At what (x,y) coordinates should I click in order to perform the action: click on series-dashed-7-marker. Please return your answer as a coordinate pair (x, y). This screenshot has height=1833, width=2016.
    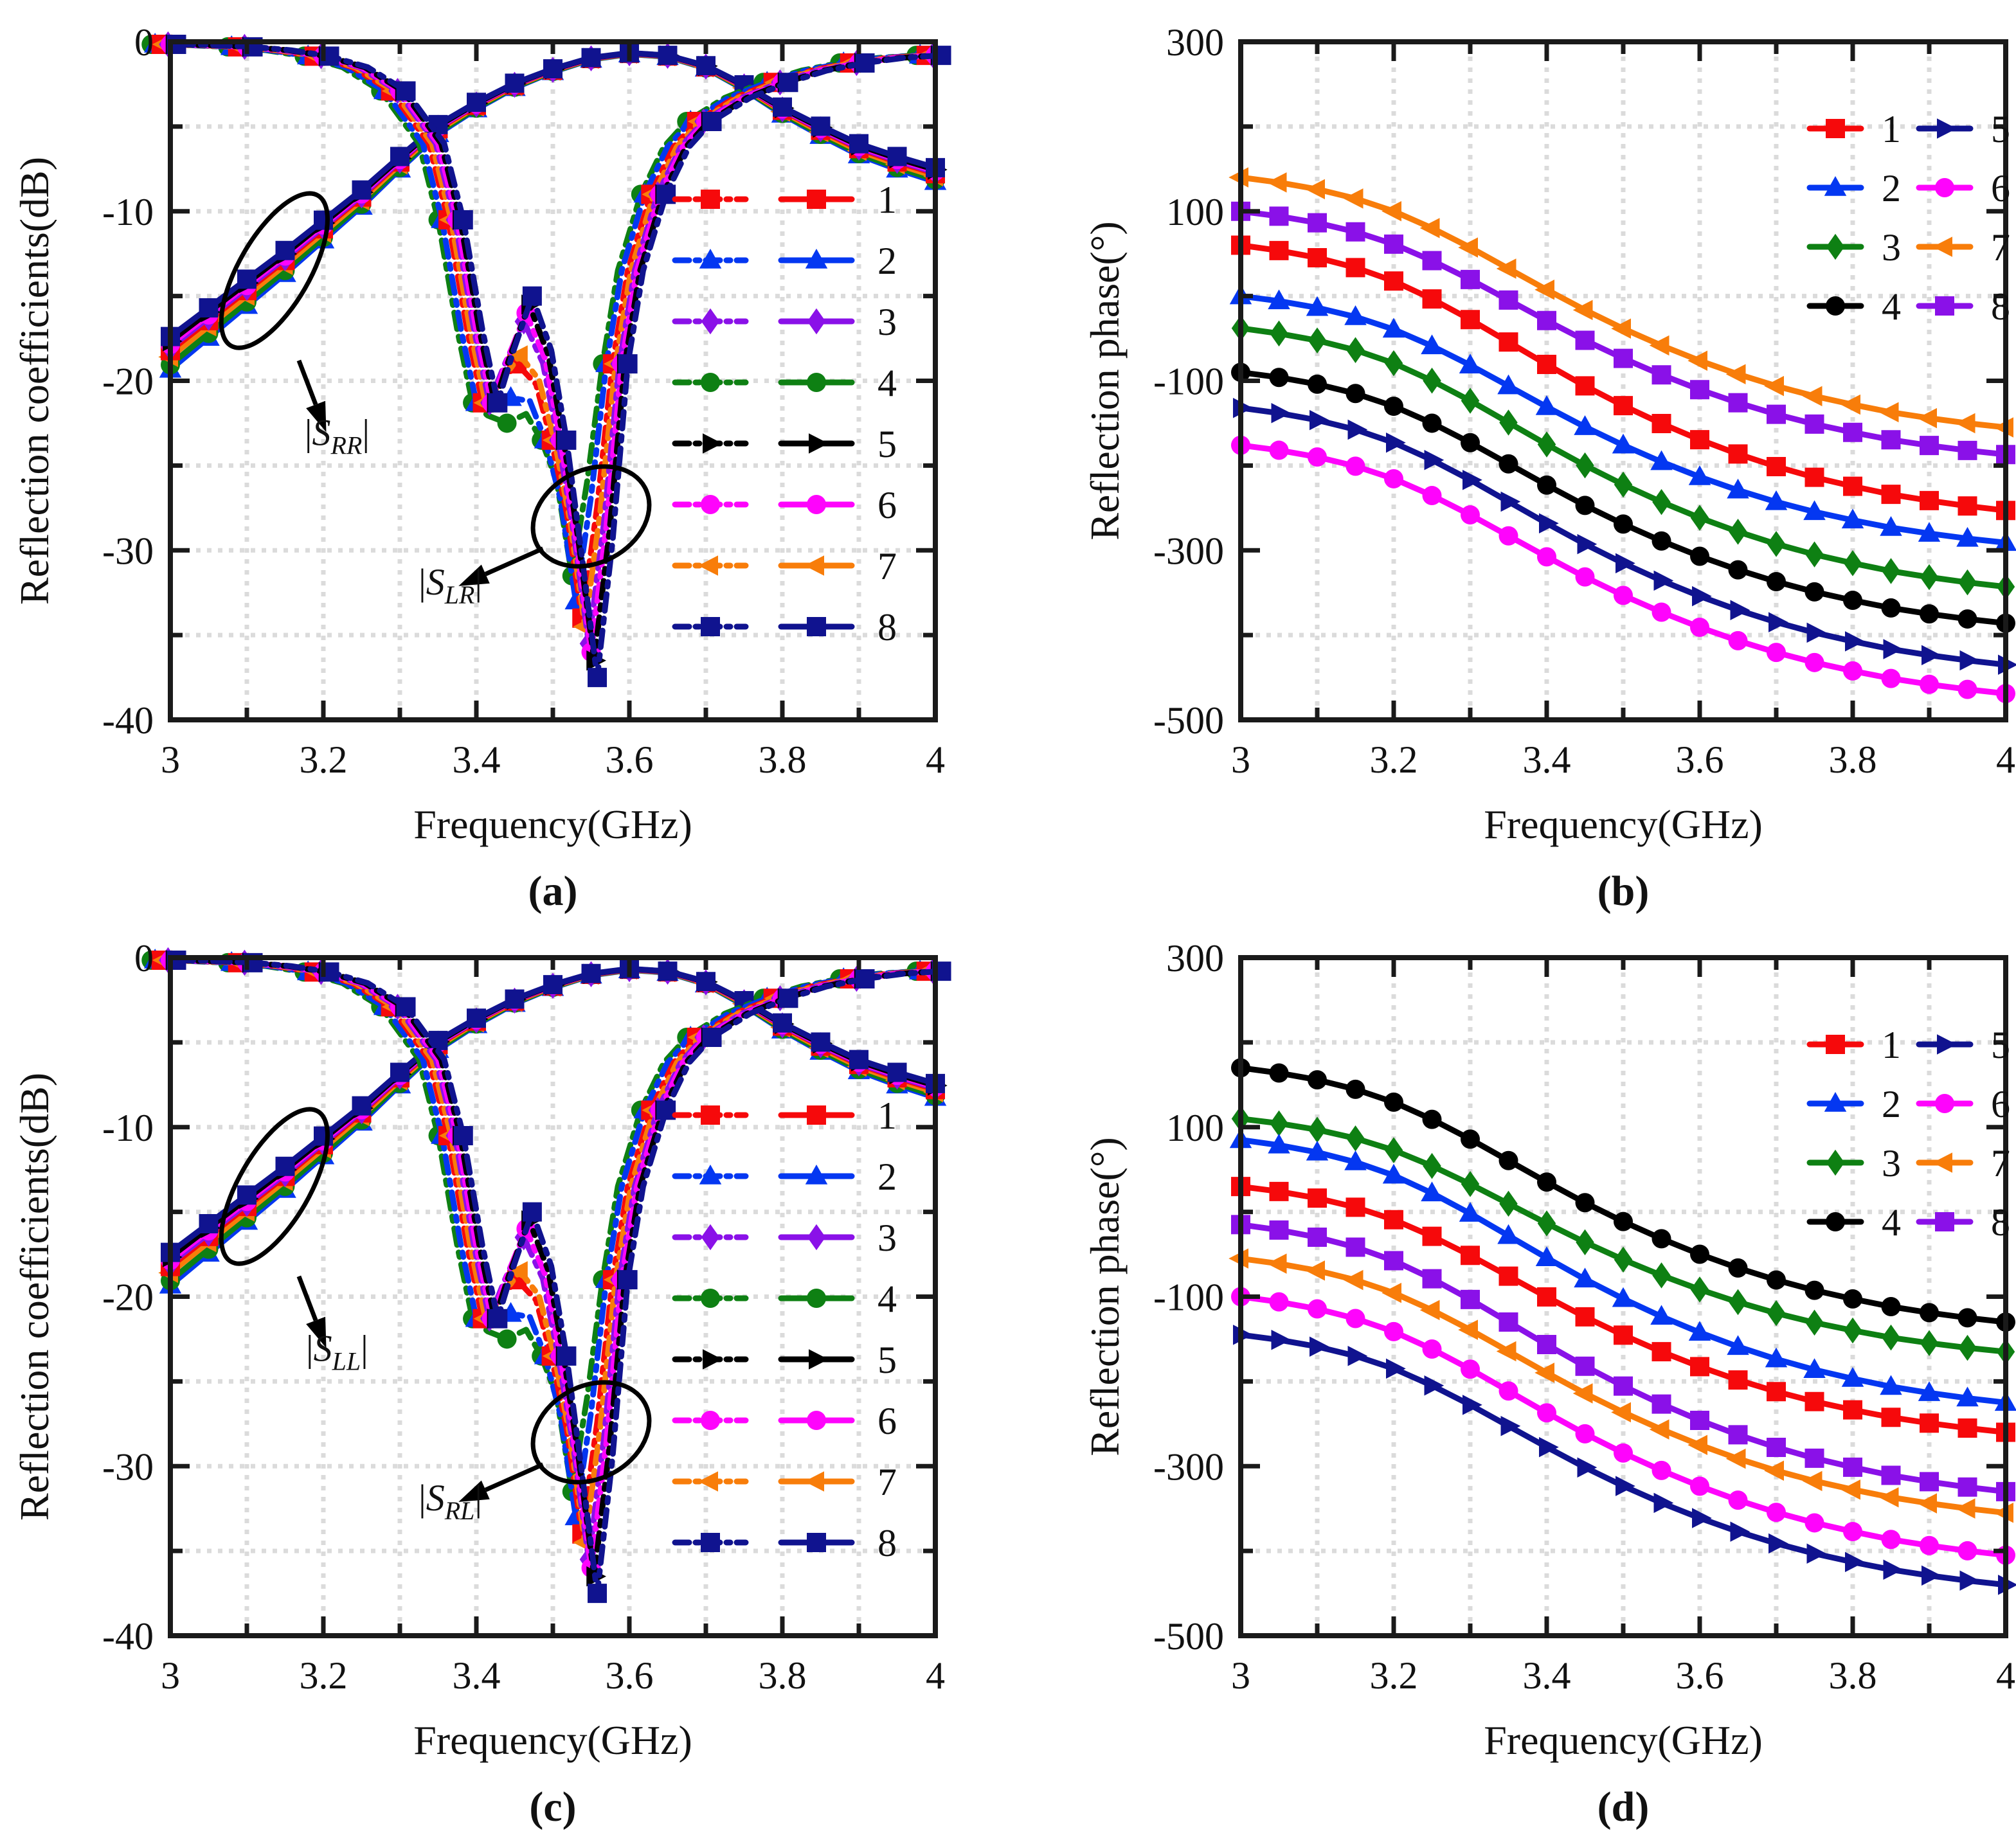
    Looking at the image, I should click on (518, 1271).